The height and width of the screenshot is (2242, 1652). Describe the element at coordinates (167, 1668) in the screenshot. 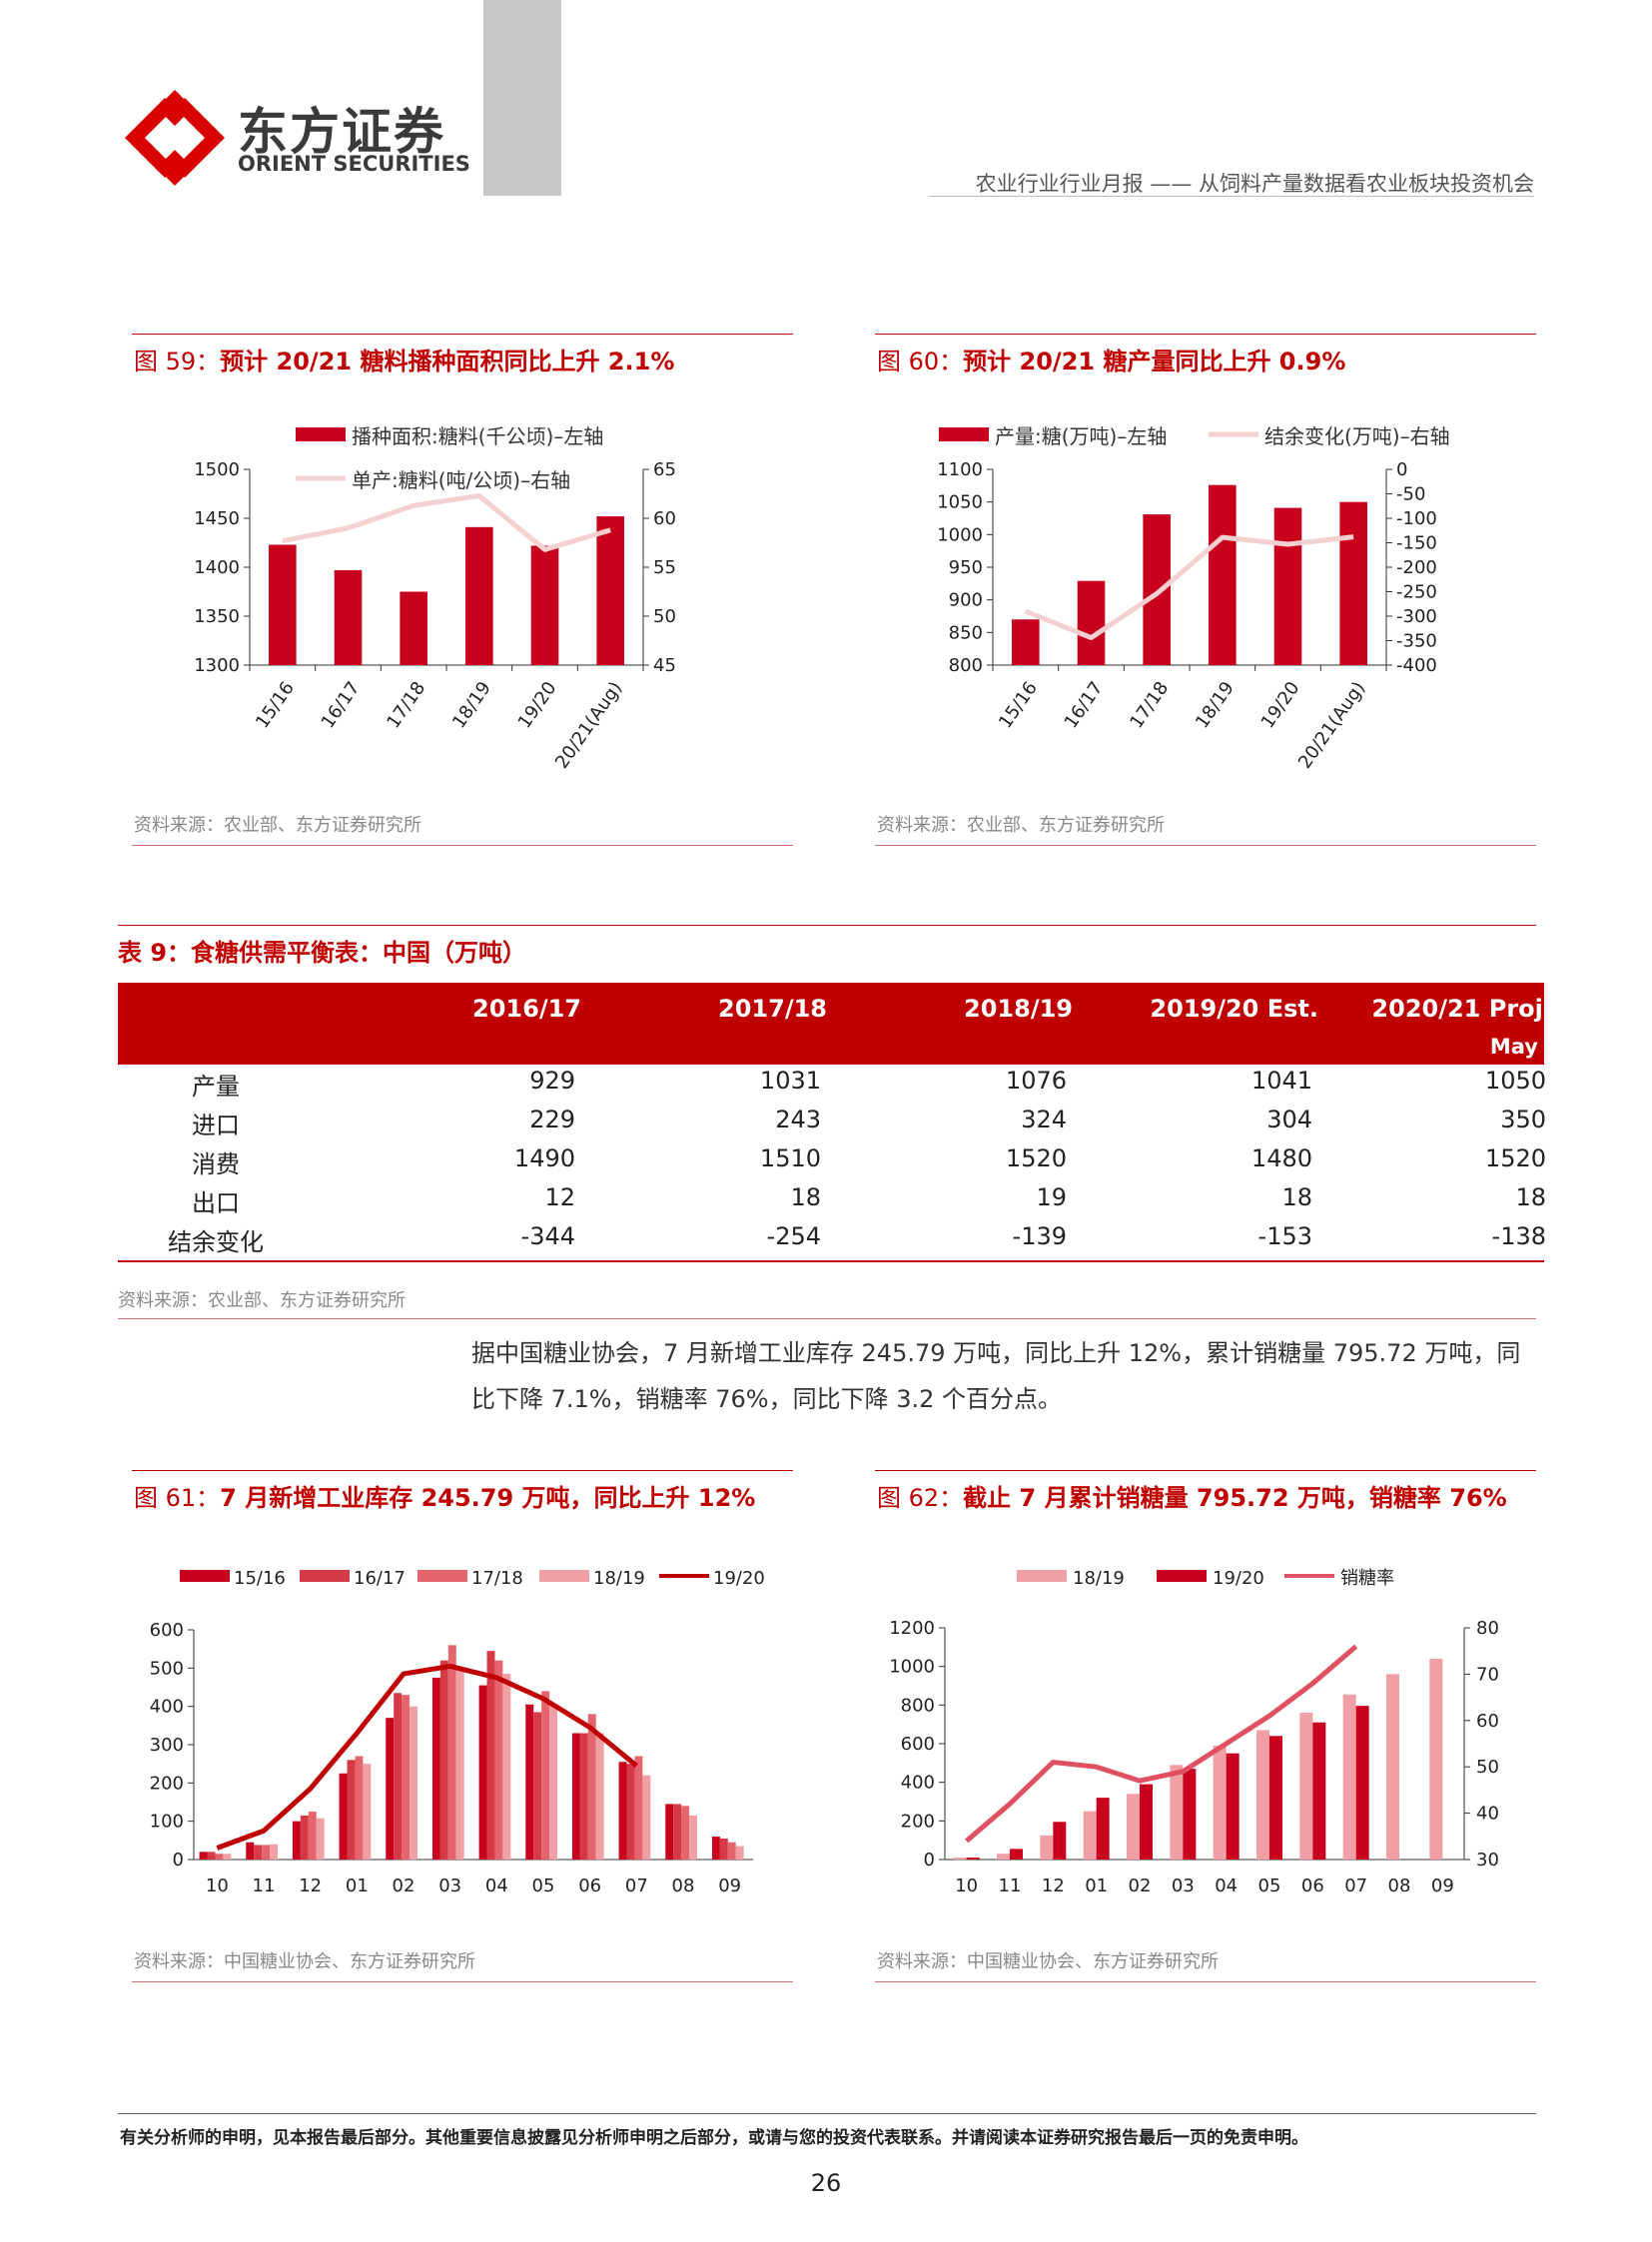

I see `left-tick-label: 500` at that location.